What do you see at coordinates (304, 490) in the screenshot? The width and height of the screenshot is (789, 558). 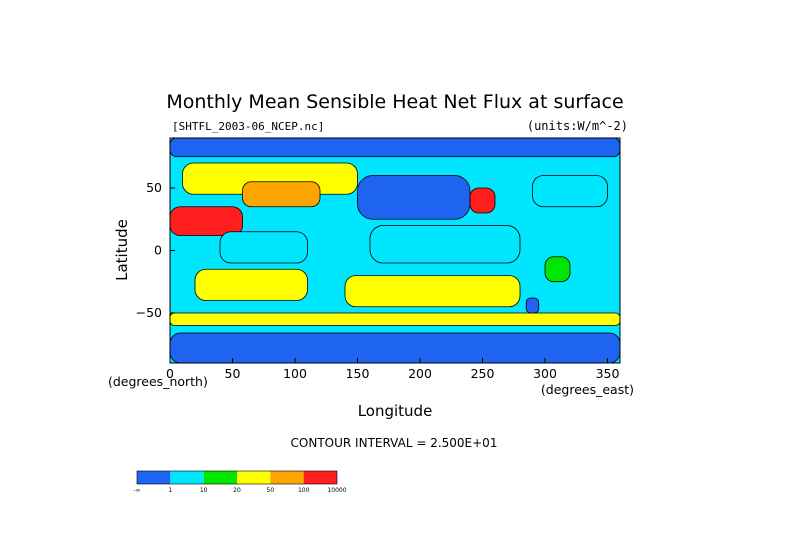 I see `colorbar-label: 100` at bounding box center [304, 490].